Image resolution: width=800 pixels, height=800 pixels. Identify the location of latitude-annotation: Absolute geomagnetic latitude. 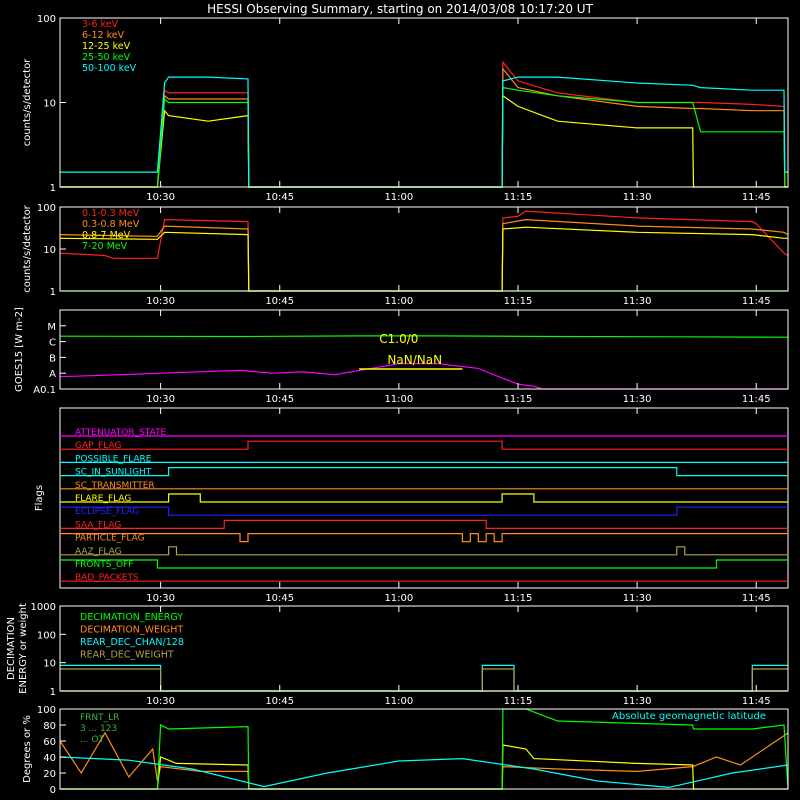
(689, 716).